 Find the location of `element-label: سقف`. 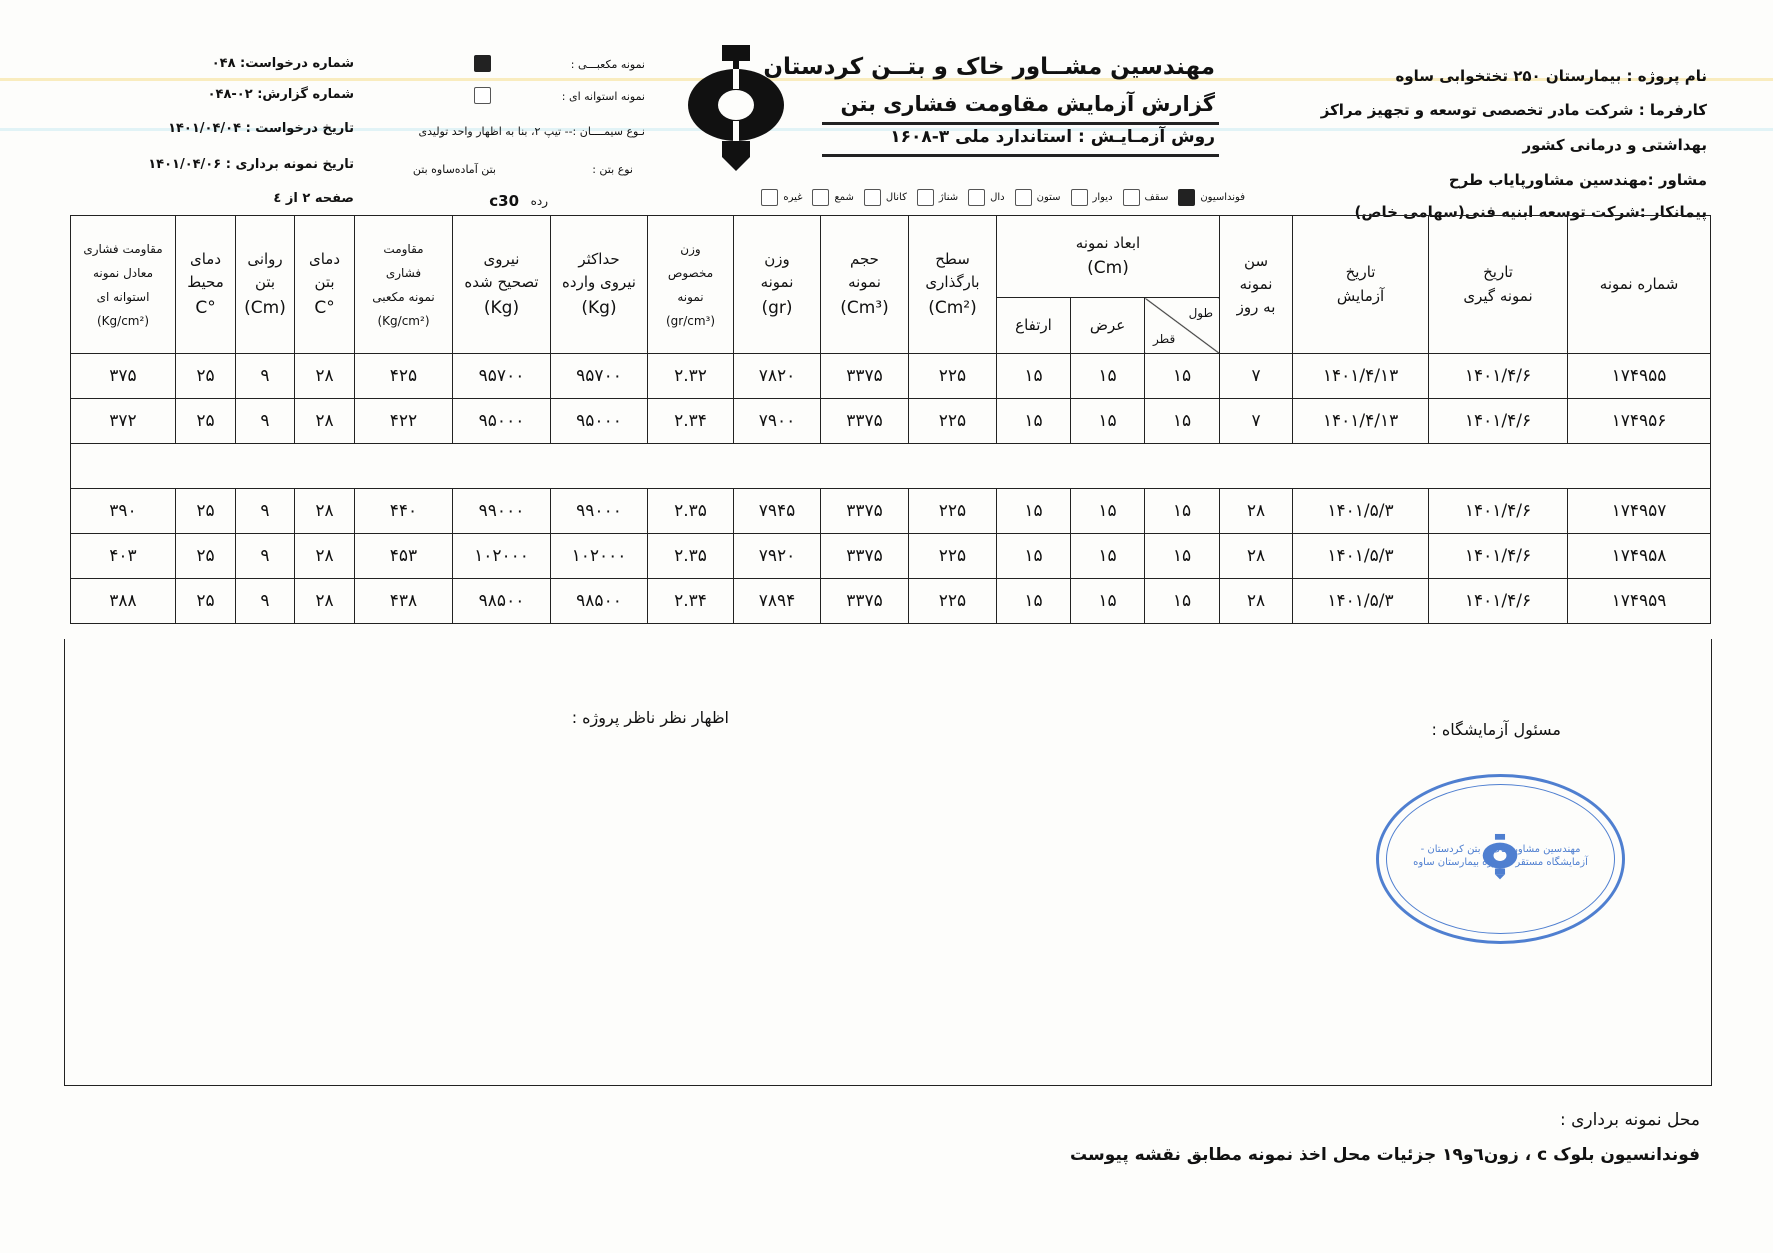

element-label: سقف is located at coordinates (1156, 197).